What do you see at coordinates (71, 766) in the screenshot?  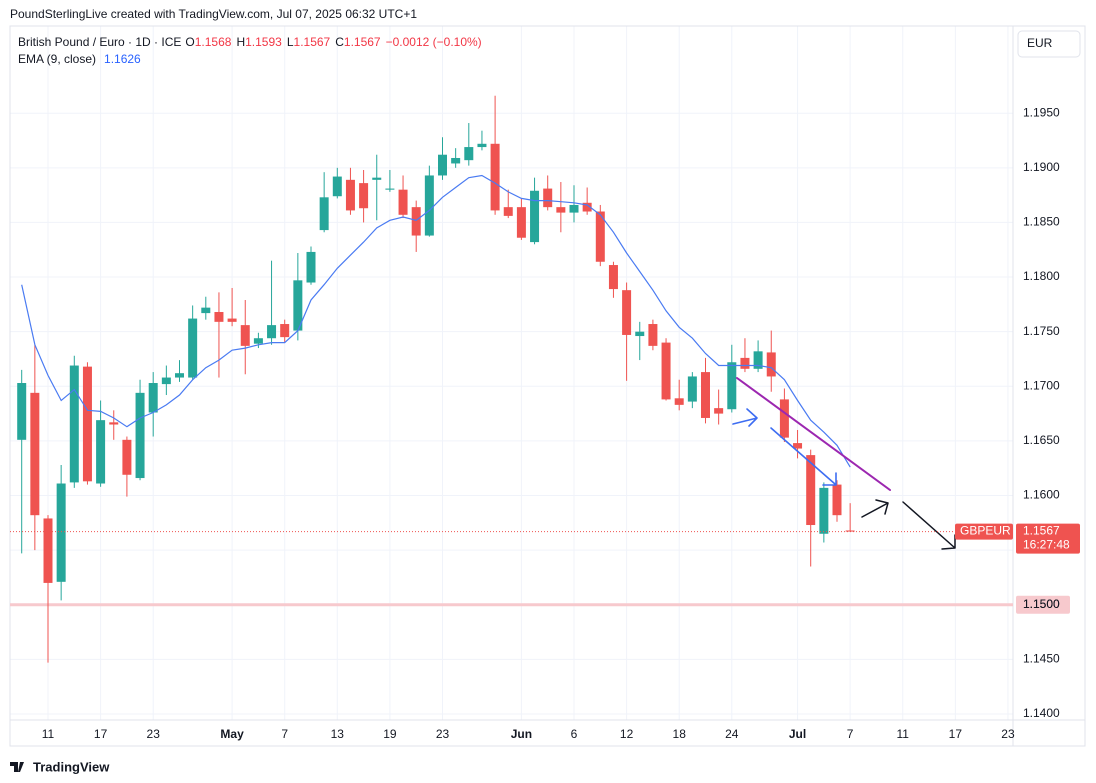 I see `footer-brand: TradingView` at bounding box center [71, 766].